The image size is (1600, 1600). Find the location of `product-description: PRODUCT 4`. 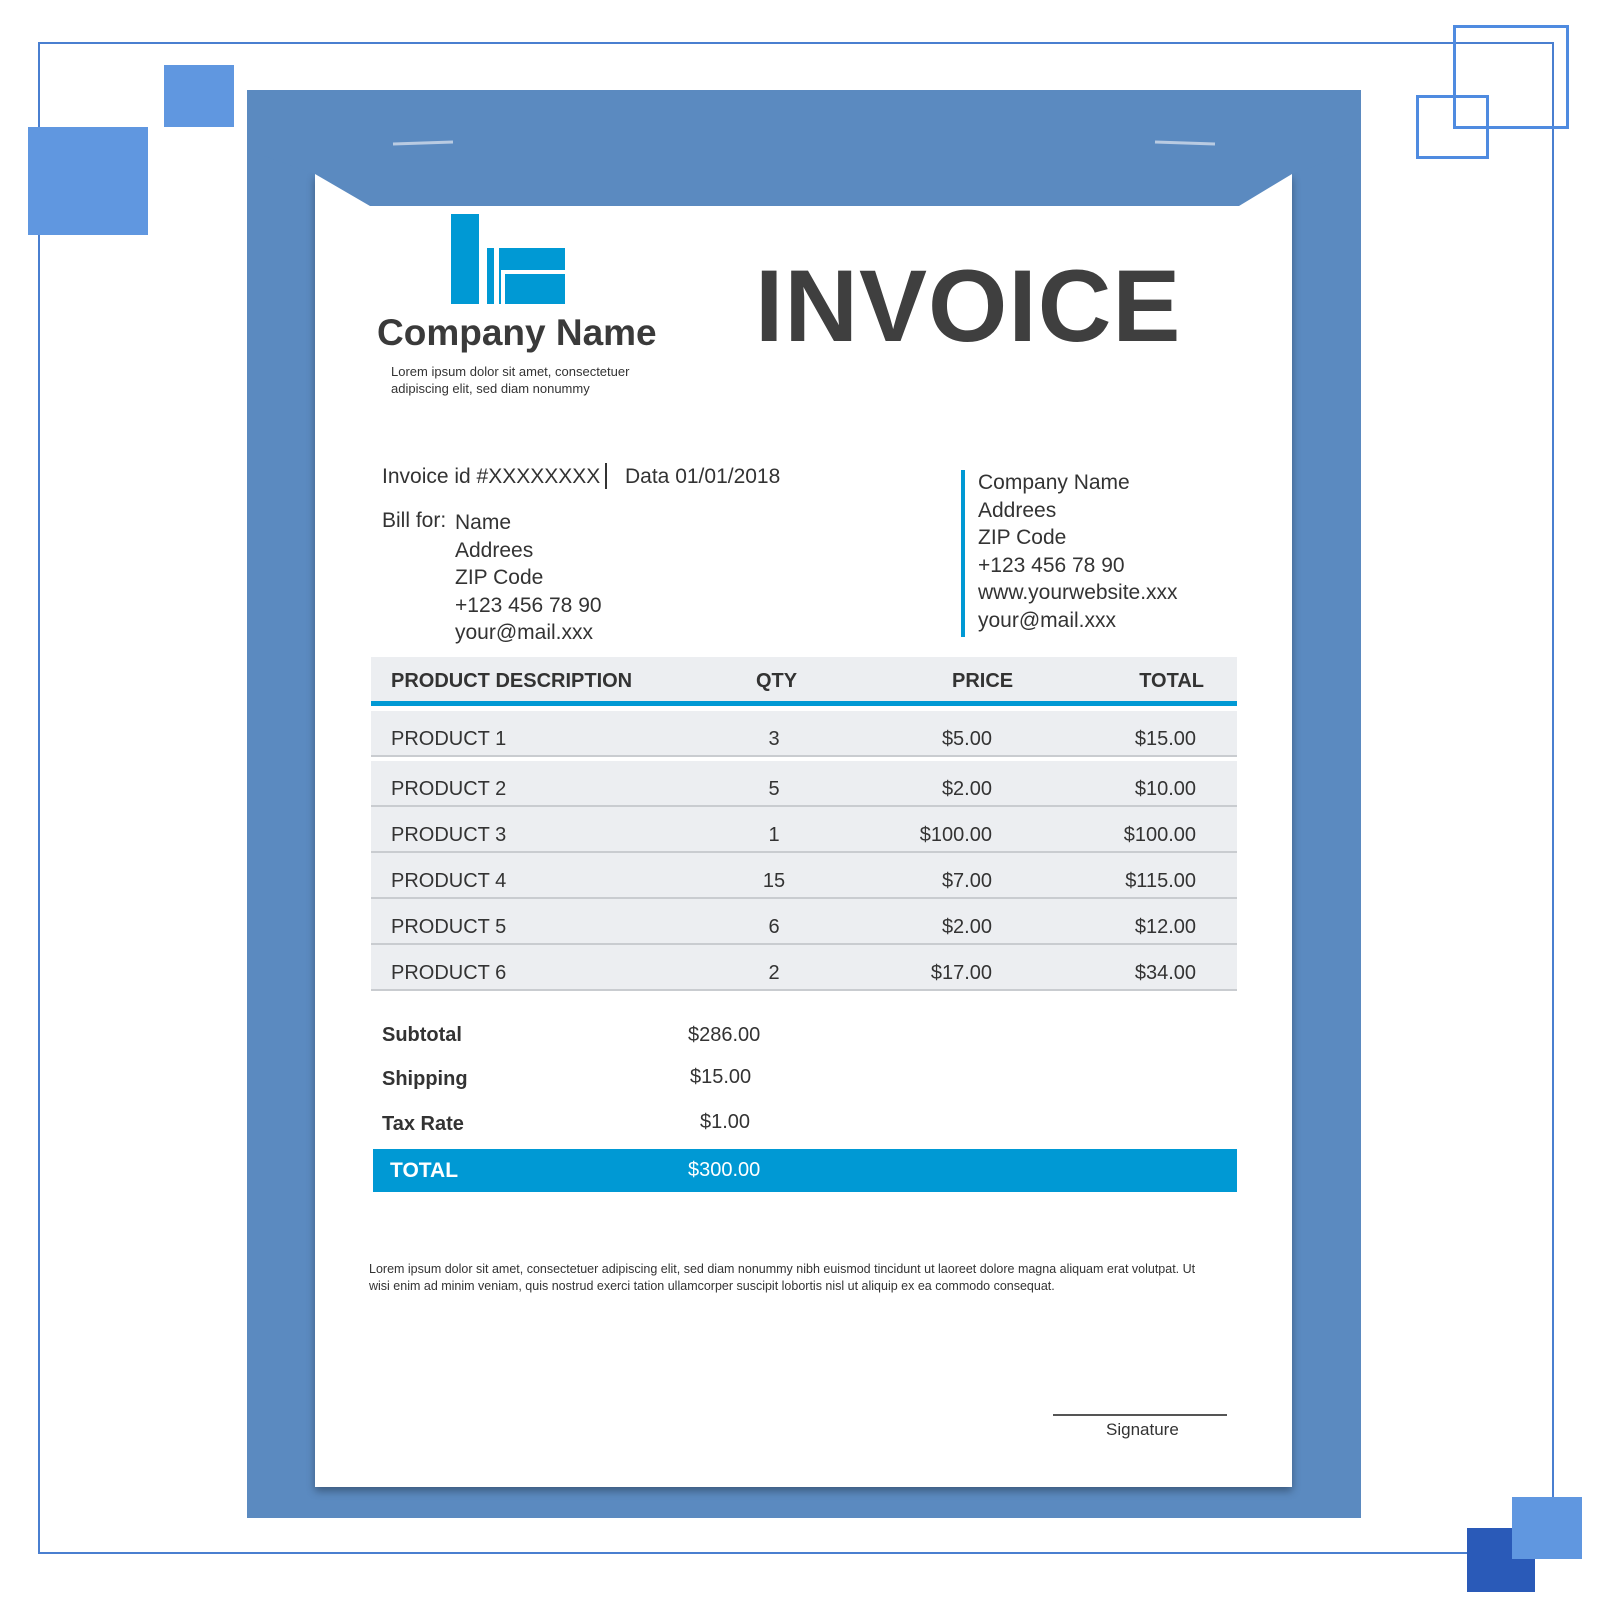

product-description: PRODUCT 4 is located at coordinates (449, 881).